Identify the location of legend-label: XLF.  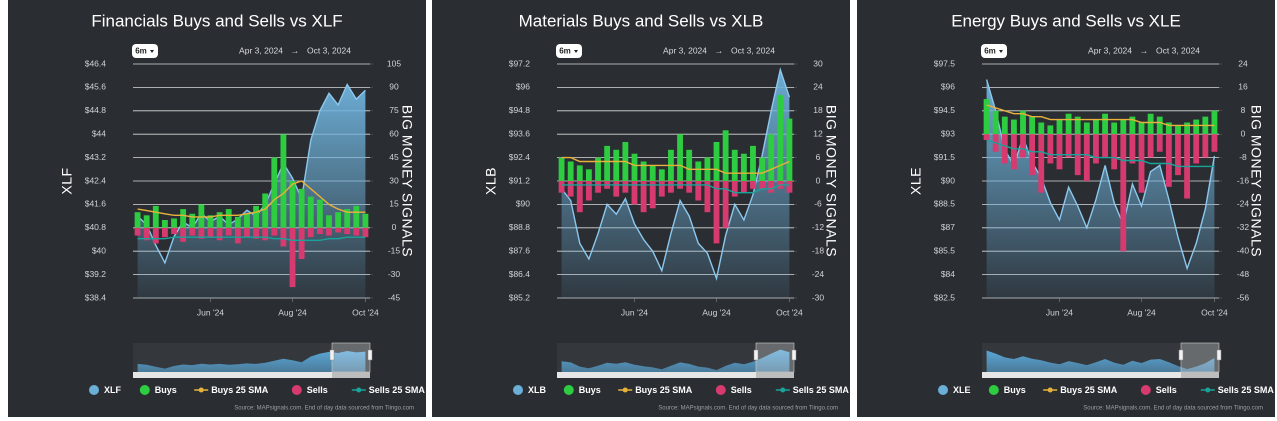
(113, 390).